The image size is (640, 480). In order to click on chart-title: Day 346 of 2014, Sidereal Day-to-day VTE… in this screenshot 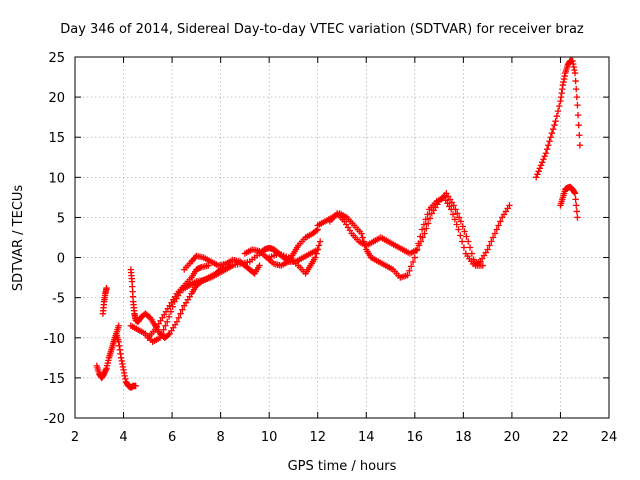, I will do `click(322, 29)`.